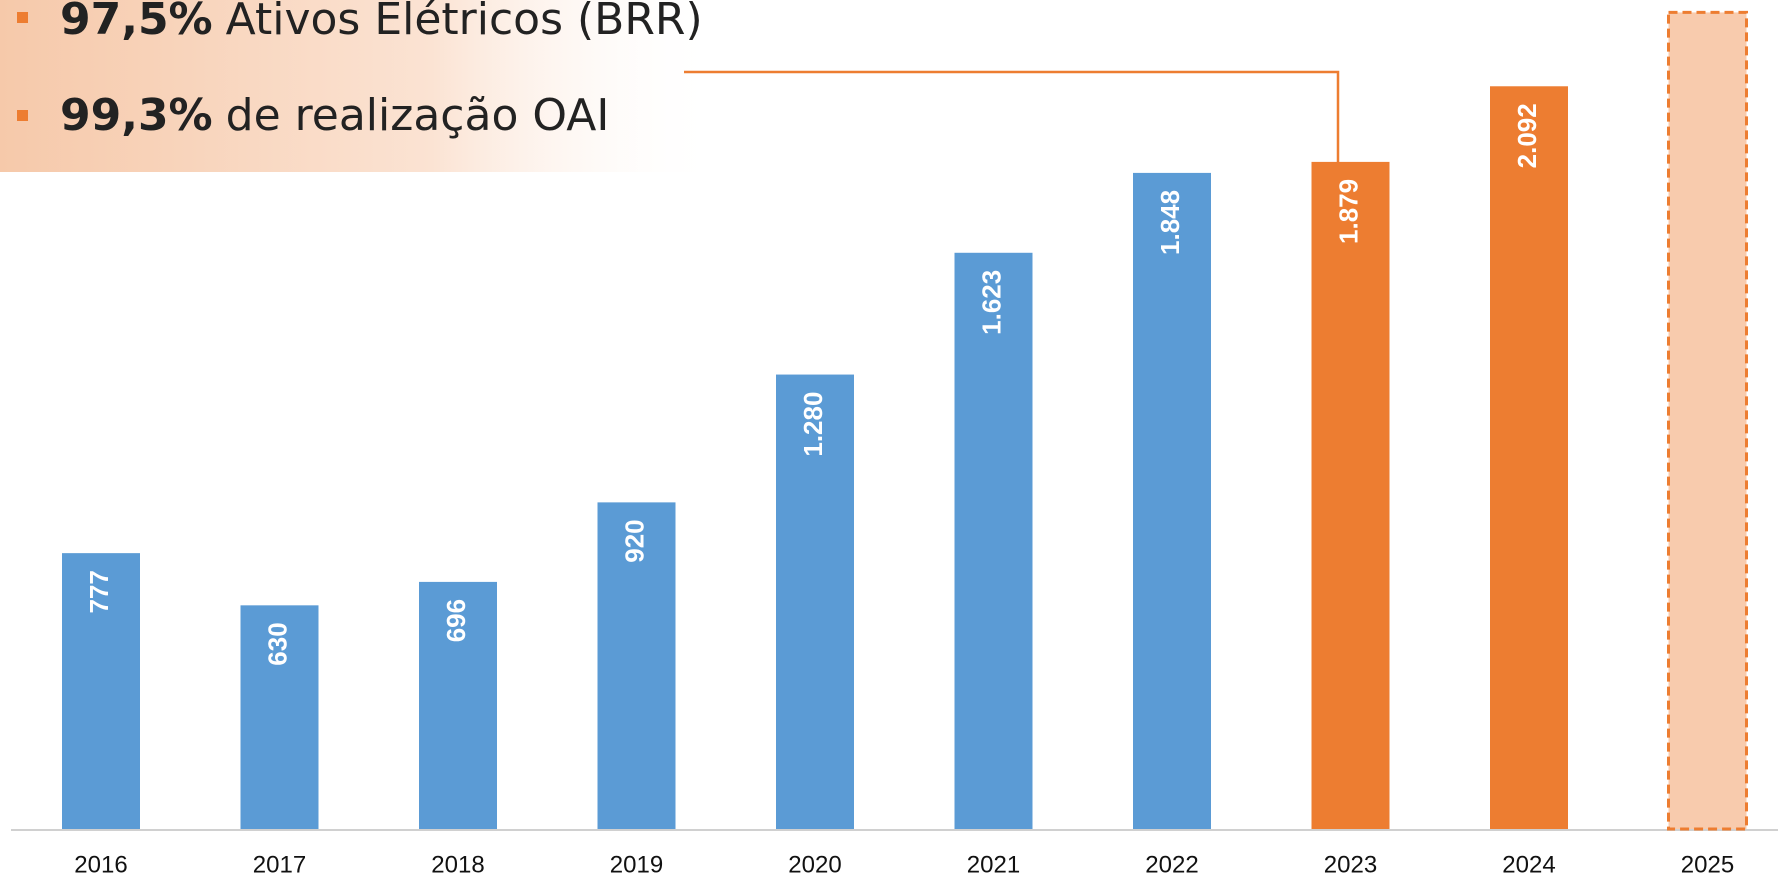  What do you see at coordinates (100, 864) in the screenshot?
I see `x-tick-label: 2016` at bounding box center [100, 864].